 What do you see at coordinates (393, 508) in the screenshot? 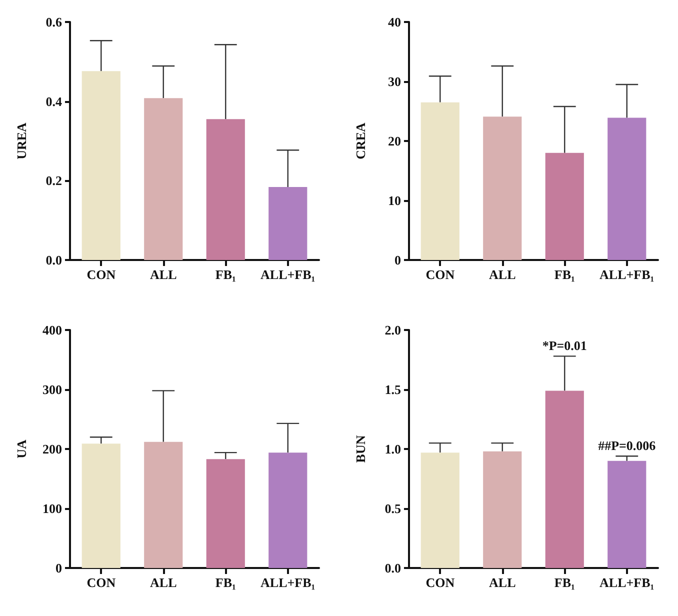
I see `y-tick-label: 0.5` at bounding box center [393, 508].